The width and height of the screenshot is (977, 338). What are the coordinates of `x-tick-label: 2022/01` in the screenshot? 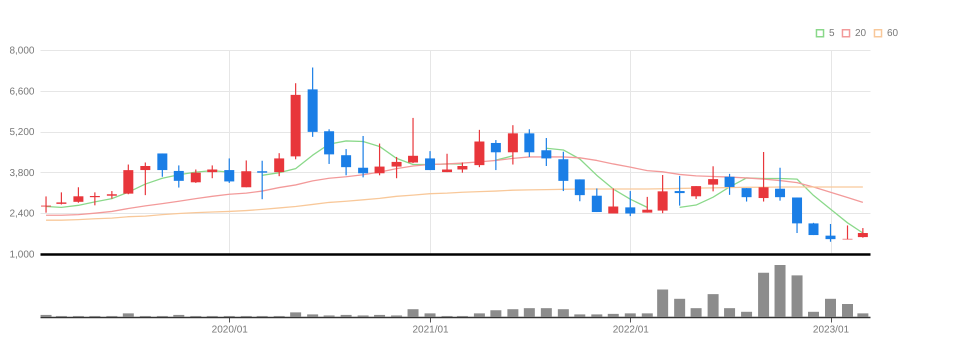 It's located at (631, 330).